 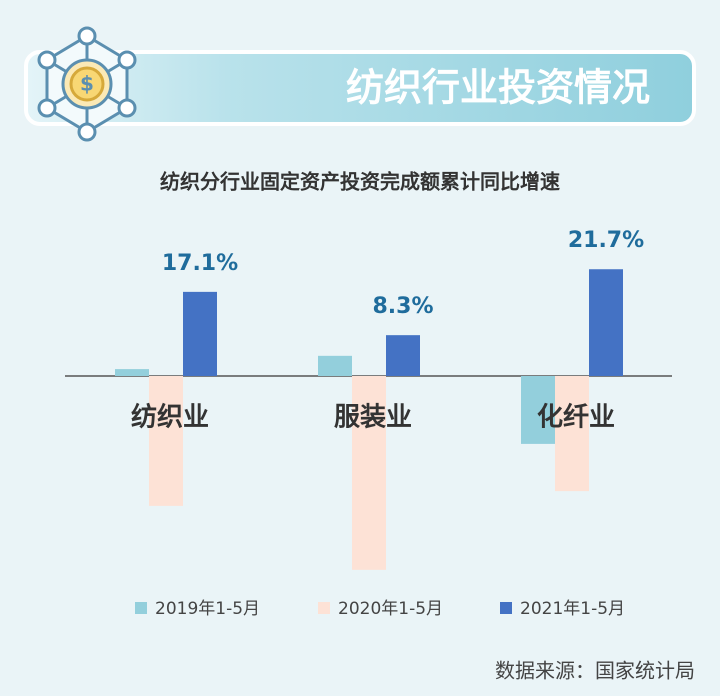 I want to click on category-label: 化纤业, so click(x=576, y=418).